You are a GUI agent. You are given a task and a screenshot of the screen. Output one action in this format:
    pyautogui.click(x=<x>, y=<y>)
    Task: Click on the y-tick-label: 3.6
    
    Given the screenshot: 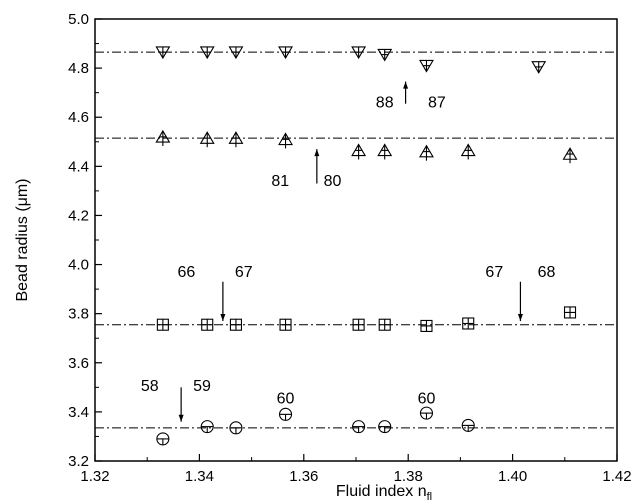 What is the action you would take?
    pyautogui.click(x=78, y=363)
    